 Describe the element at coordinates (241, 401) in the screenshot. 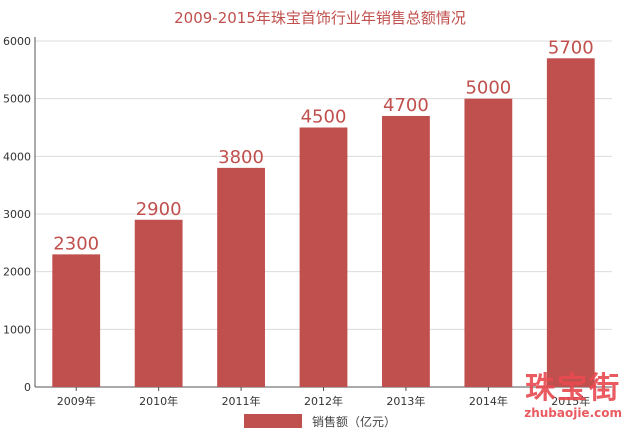

I see `x-tick-label: 2011年` at that location.